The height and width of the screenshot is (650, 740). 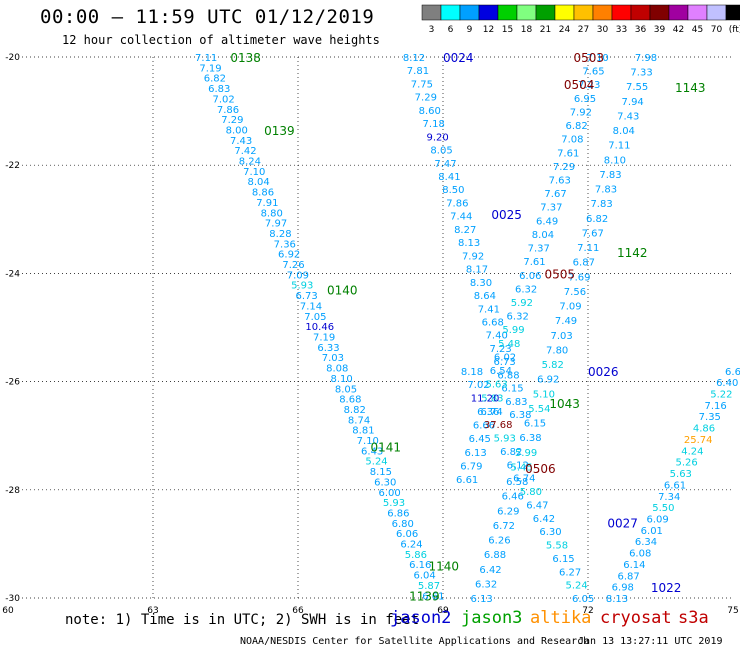 I want to click on wave-height-value: 5.54, so click(x=539, y=409).